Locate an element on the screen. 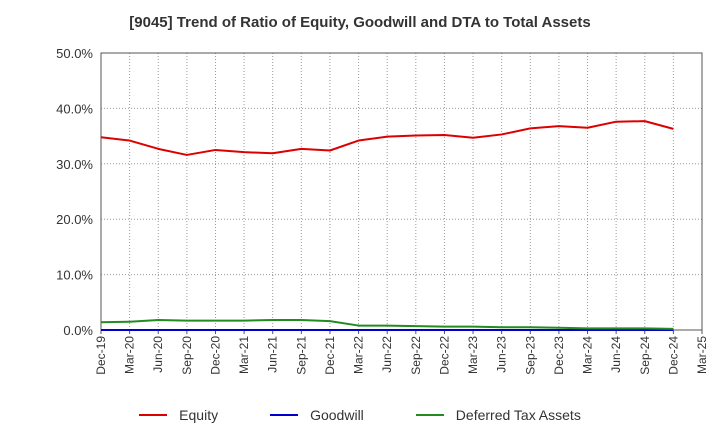 The height and width of the screenshot is (440, 720). y-tick-label: 0.0% is located at coordinates (78, 330).